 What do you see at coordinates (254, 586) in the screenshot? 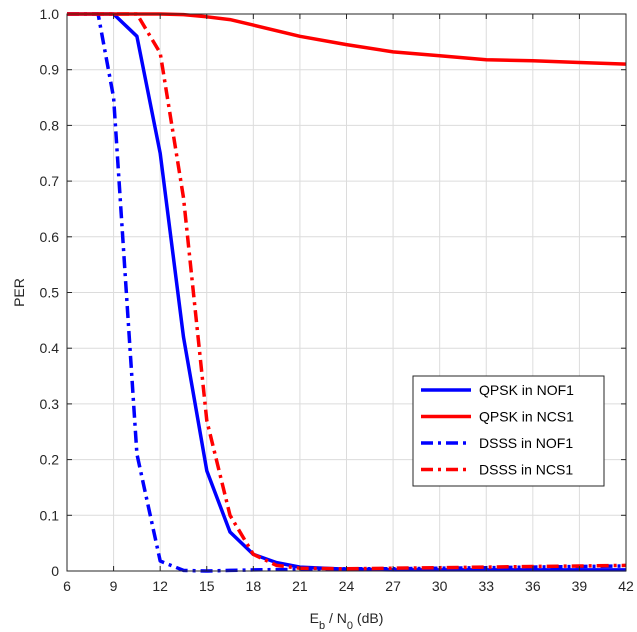
I see `x-tick-label: 18` at bounding box center [254, 586].